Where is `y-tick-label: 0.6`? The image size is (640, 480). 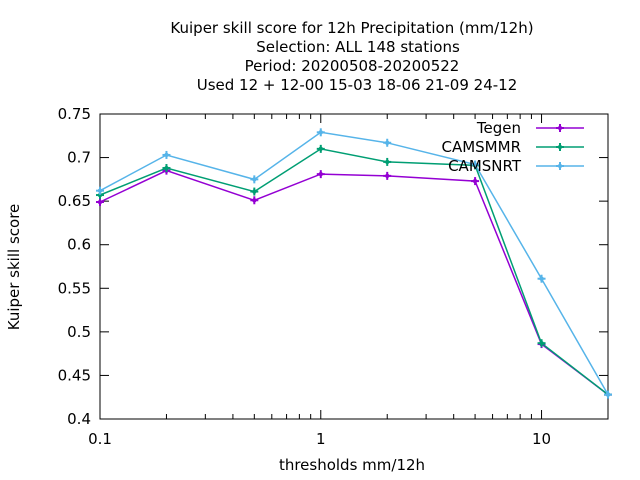
y-tick-label: 0.6 is located at coordinates (79, 245).